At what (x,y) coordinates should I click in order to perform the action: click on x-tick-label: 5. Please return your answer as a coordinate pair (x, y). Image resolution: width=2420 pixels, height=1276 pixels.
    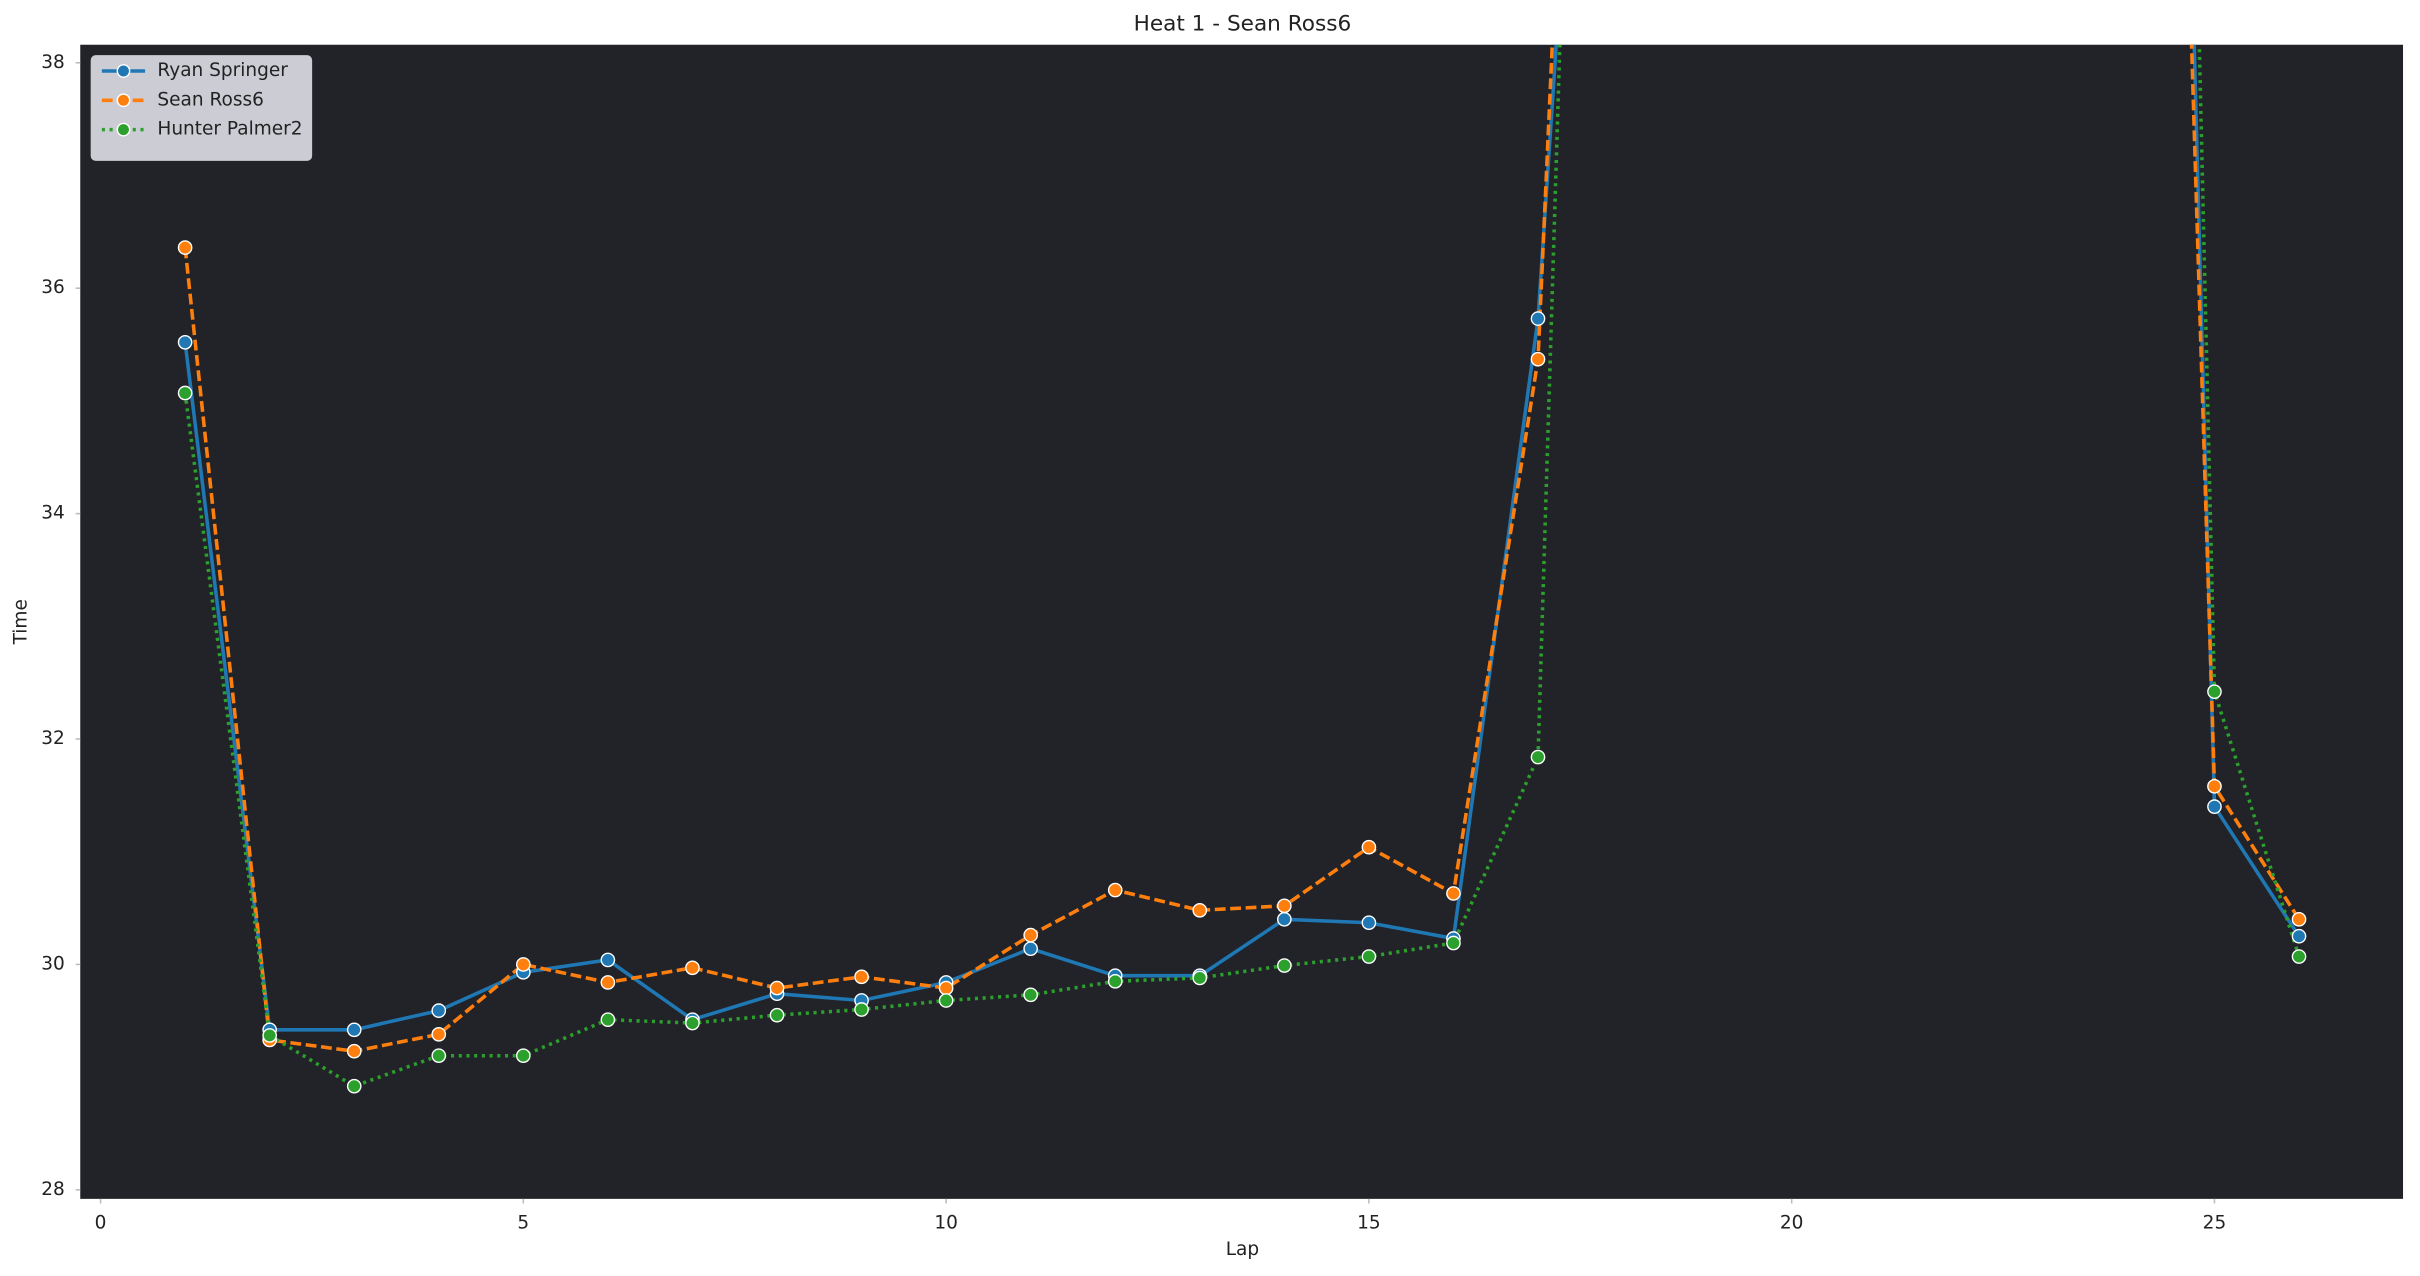
    Looking at the image, I should click on (523, 1223).